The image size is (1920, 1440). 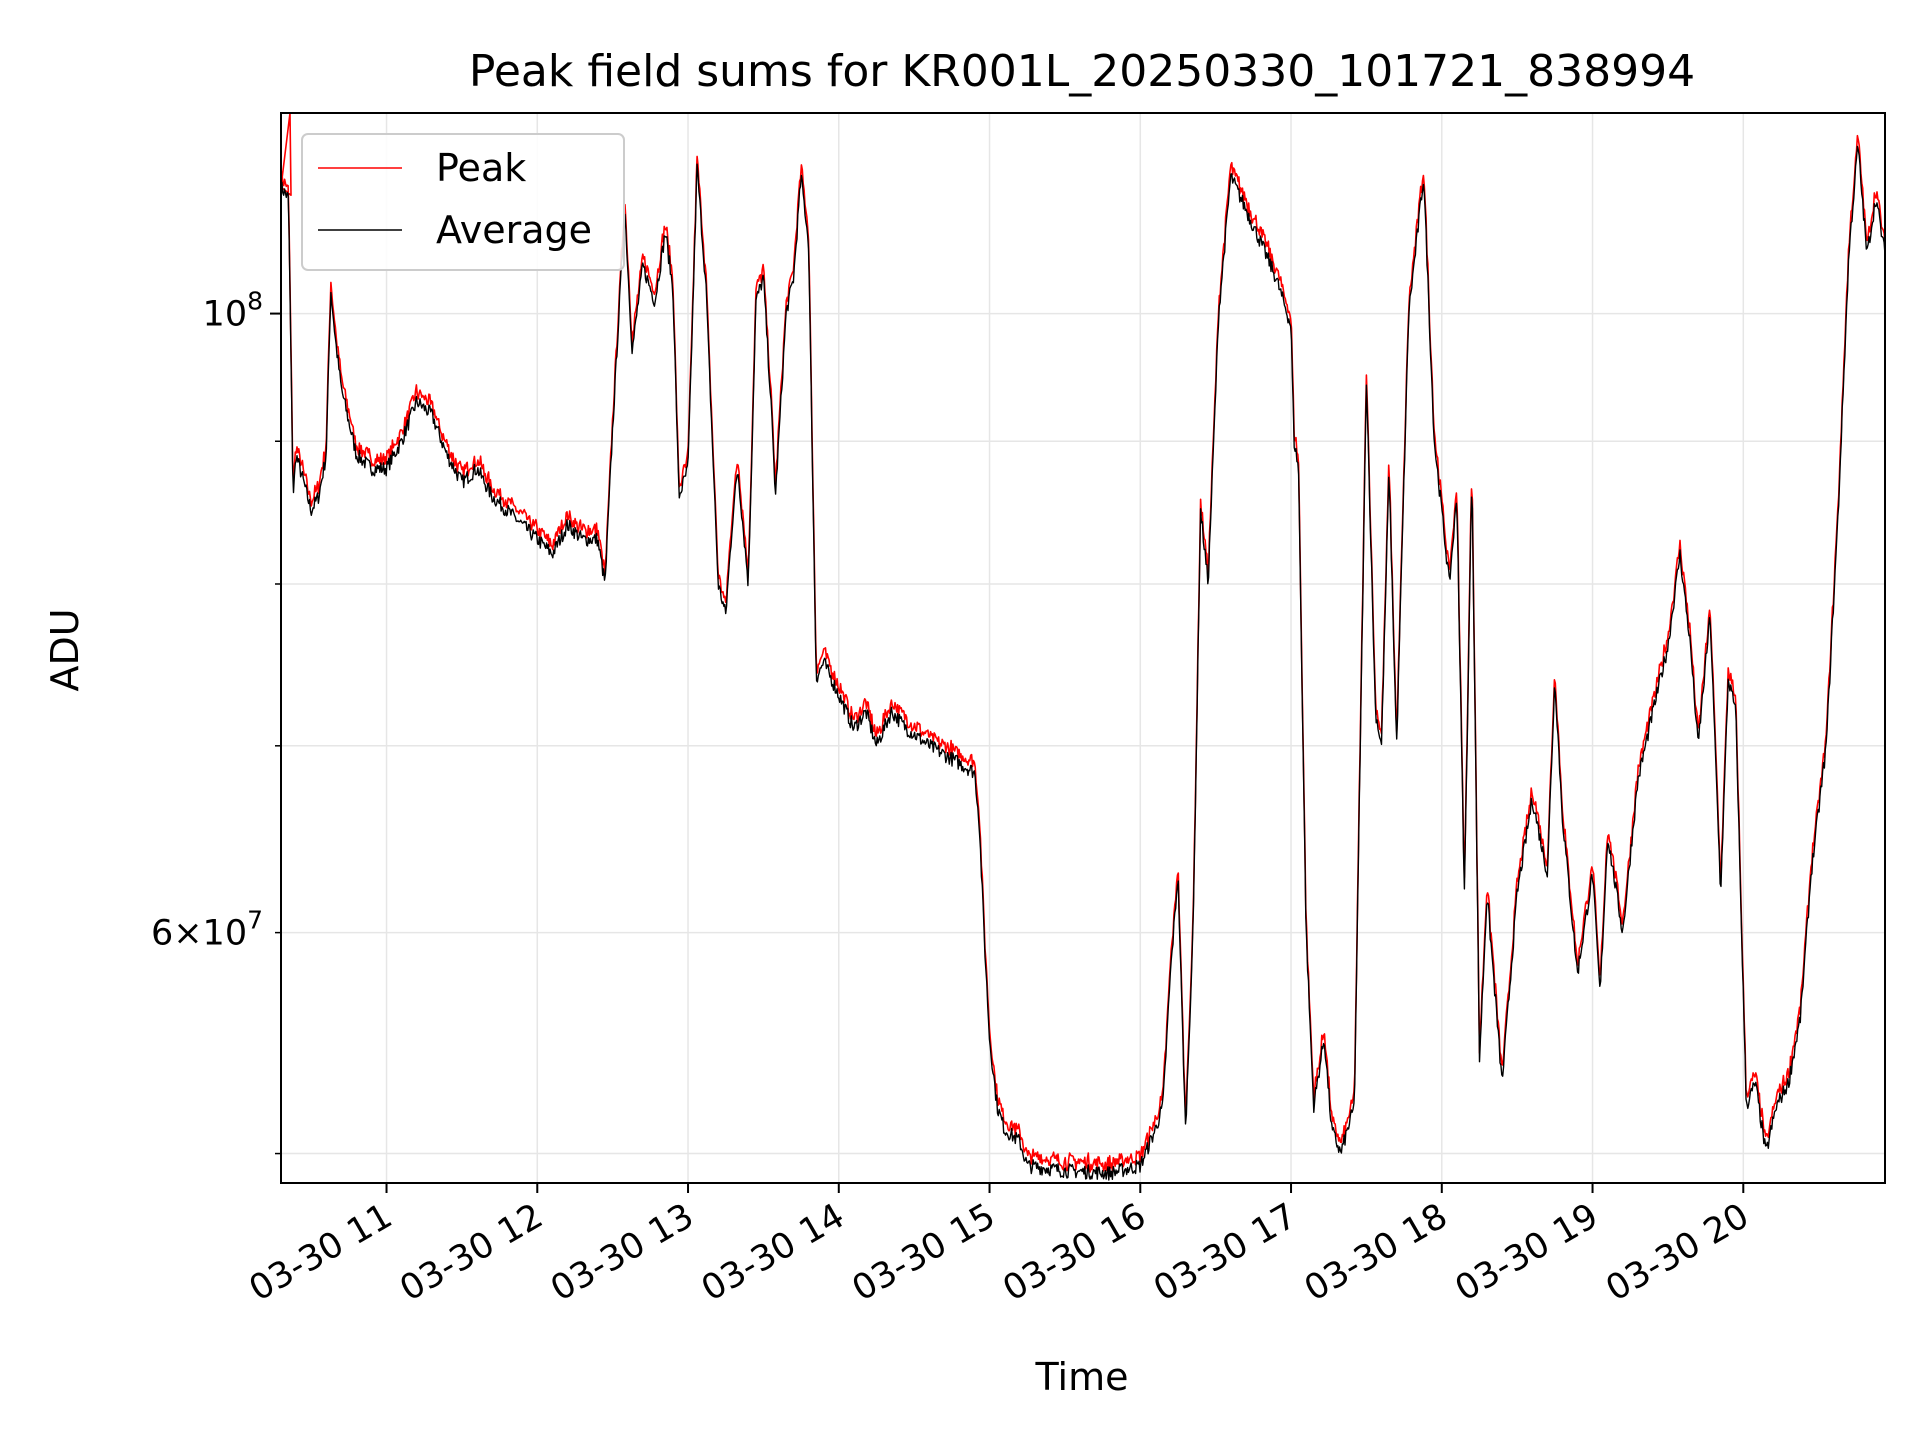 What do you see at coordinates (1082, 1377) in the screenshot?
I see `x-axis-label: Time` at bounding box center [1082, 1377].